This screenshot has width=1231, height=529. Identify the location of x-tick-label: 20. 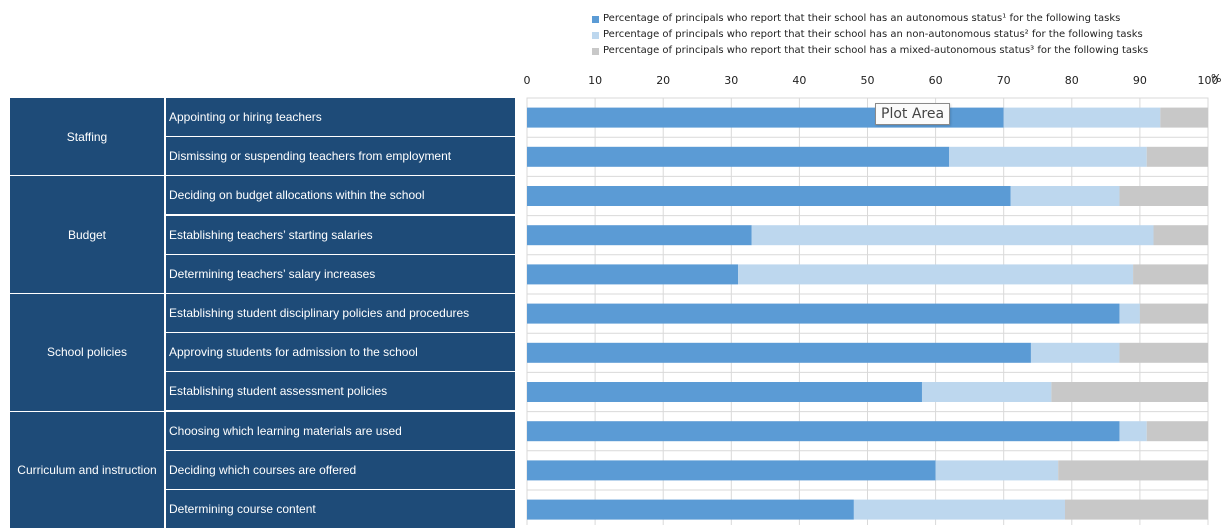
(663, 80).